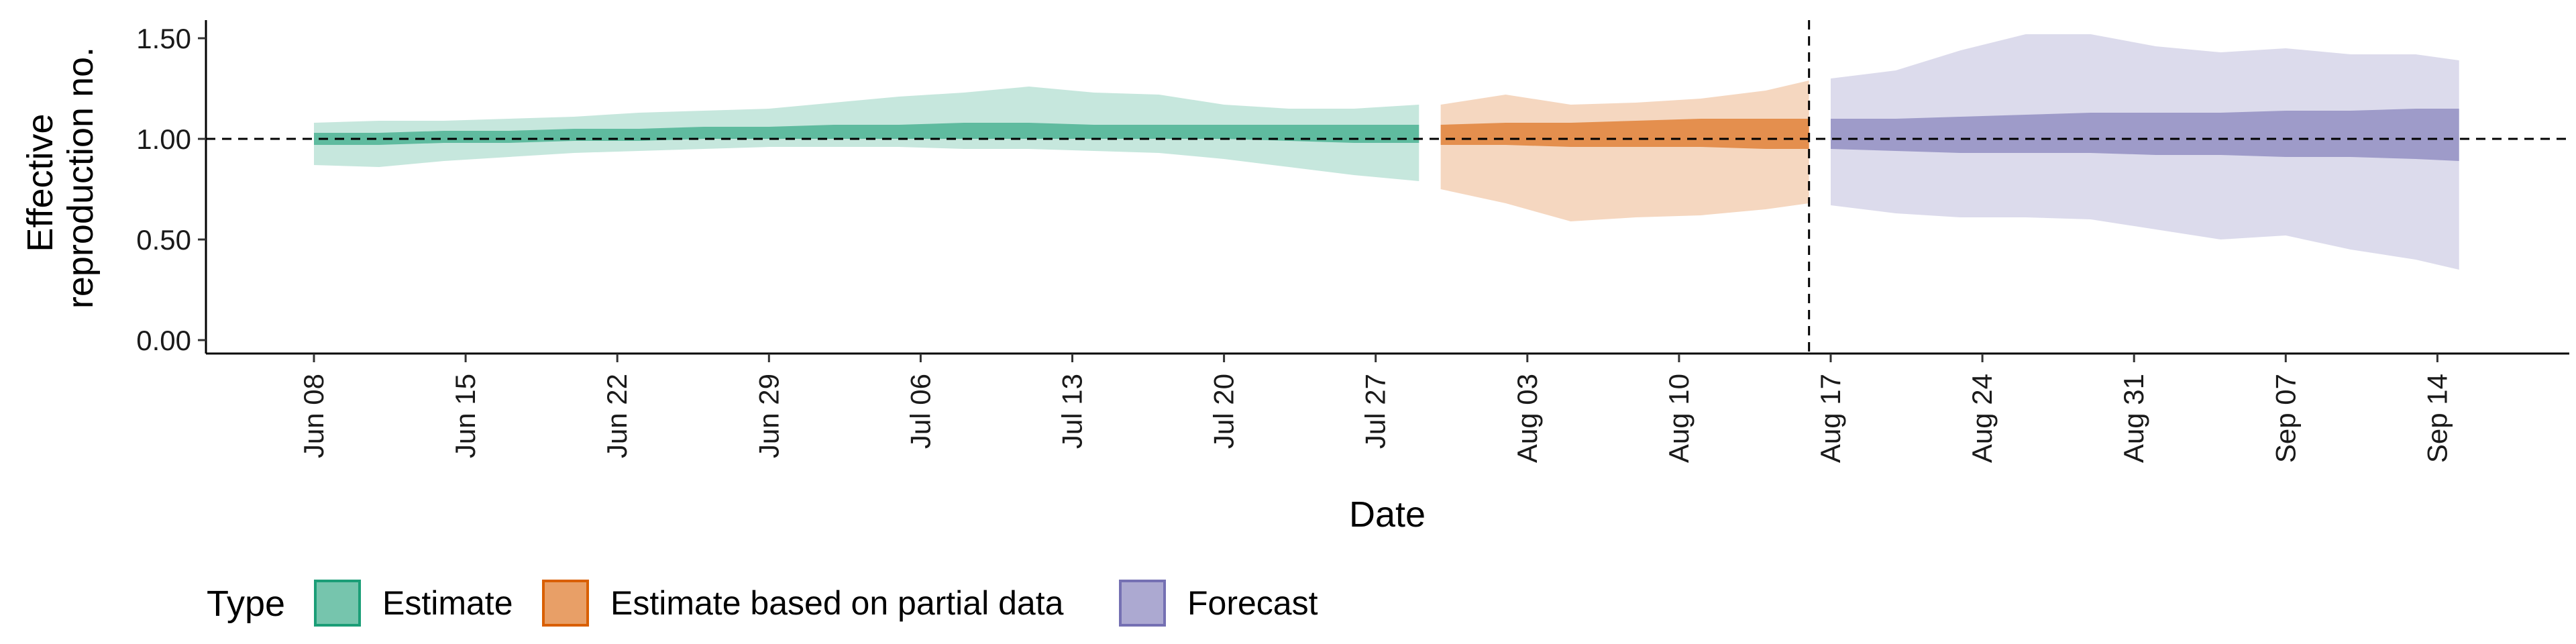 This screenshot has width=2576, height=644. What do you see at coordinates (465, 416) in the screenshot?
I see `x-tick-label: Jun 15` at bounding box center [465, 416].